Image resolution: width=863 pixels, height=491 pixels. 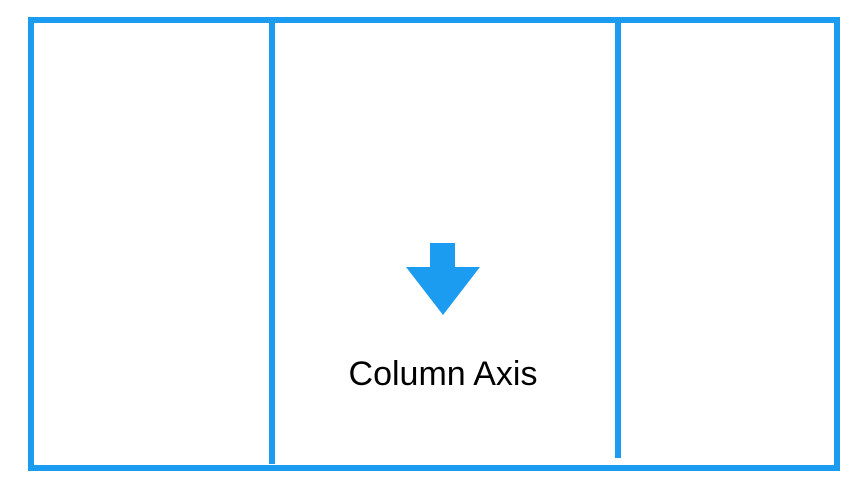 I want to click on arrow-down-icon, so click(x=443, y=279).